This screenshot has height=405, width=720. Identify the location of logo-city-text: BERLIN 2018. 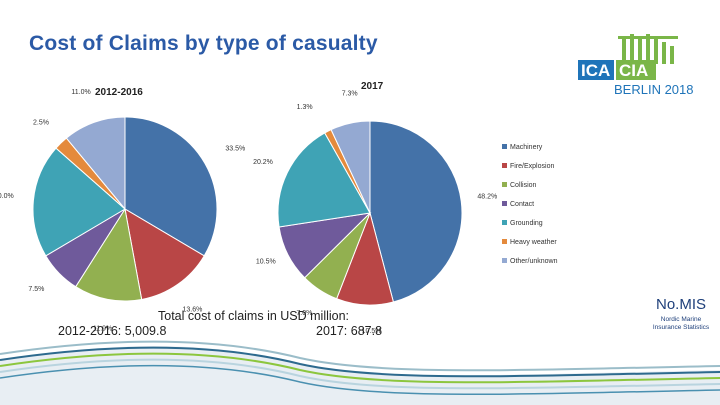
(654, 89).